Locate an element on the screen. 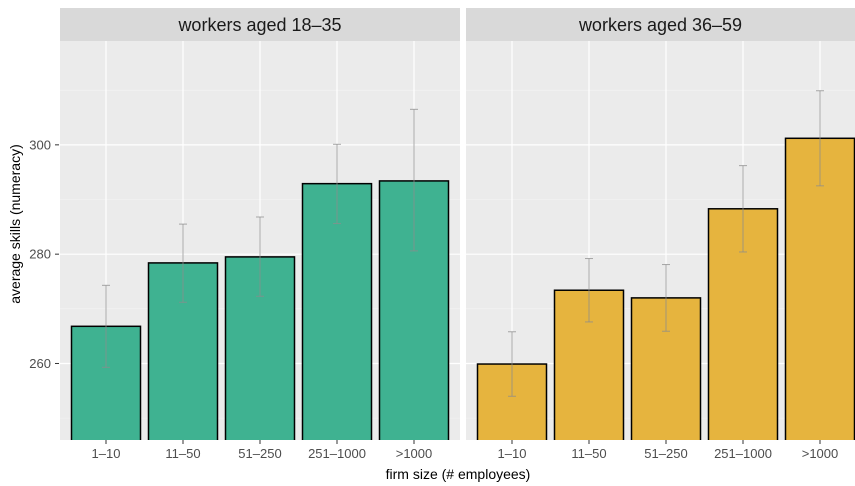 This screenshot has height=486, width=855. y-tick-label: 260 is located at coordinates (40, 363).